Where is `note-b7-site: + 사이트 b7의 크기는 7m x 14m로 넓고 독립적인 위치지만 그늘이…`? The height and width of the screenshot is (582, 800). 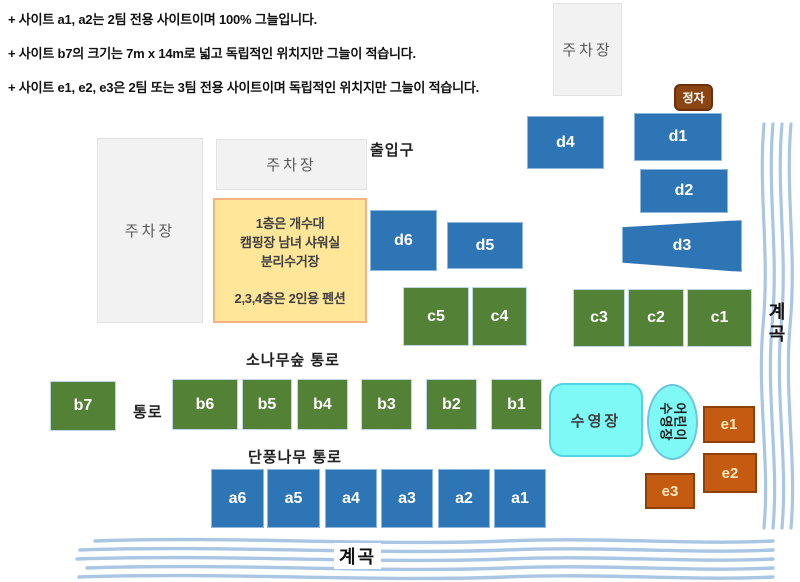 note-b7-site: + 사이트 b7의 크기는 7m x 14m로 넓고 독립적인 위치지만 그늘이… is located at coordinates (212, 53).